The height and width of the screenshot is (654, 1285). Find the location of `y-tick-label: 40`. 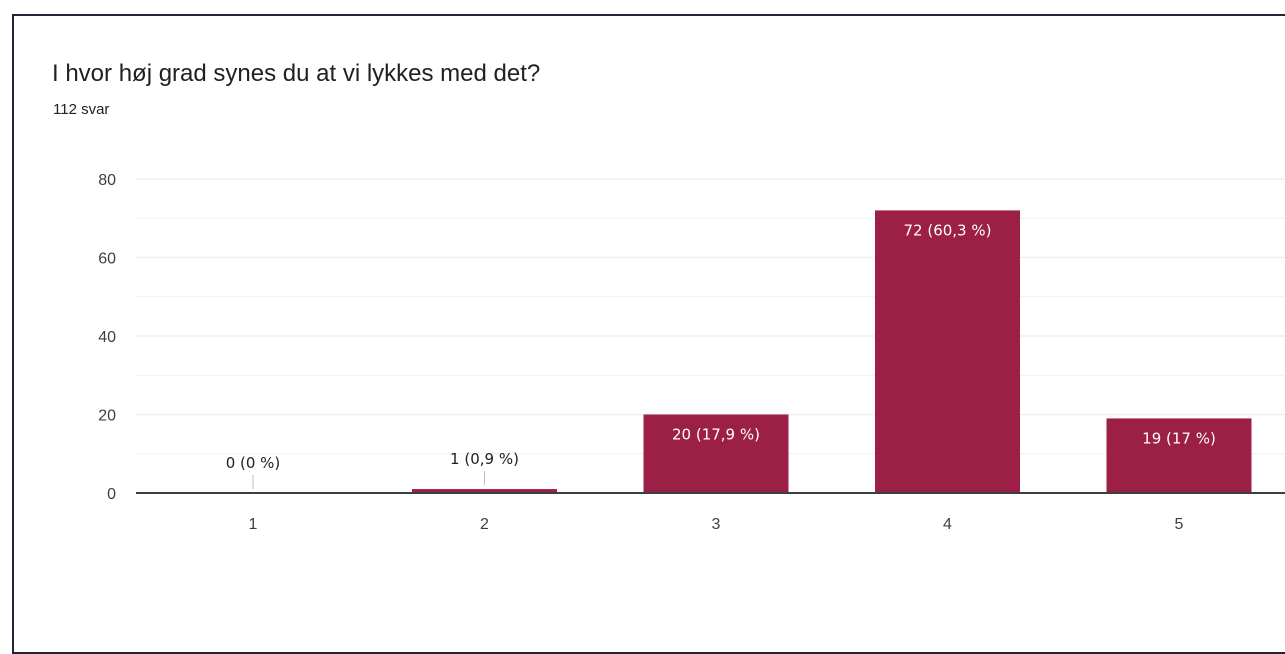

y-tick-label: 40 is located at coordinates (107, 337).